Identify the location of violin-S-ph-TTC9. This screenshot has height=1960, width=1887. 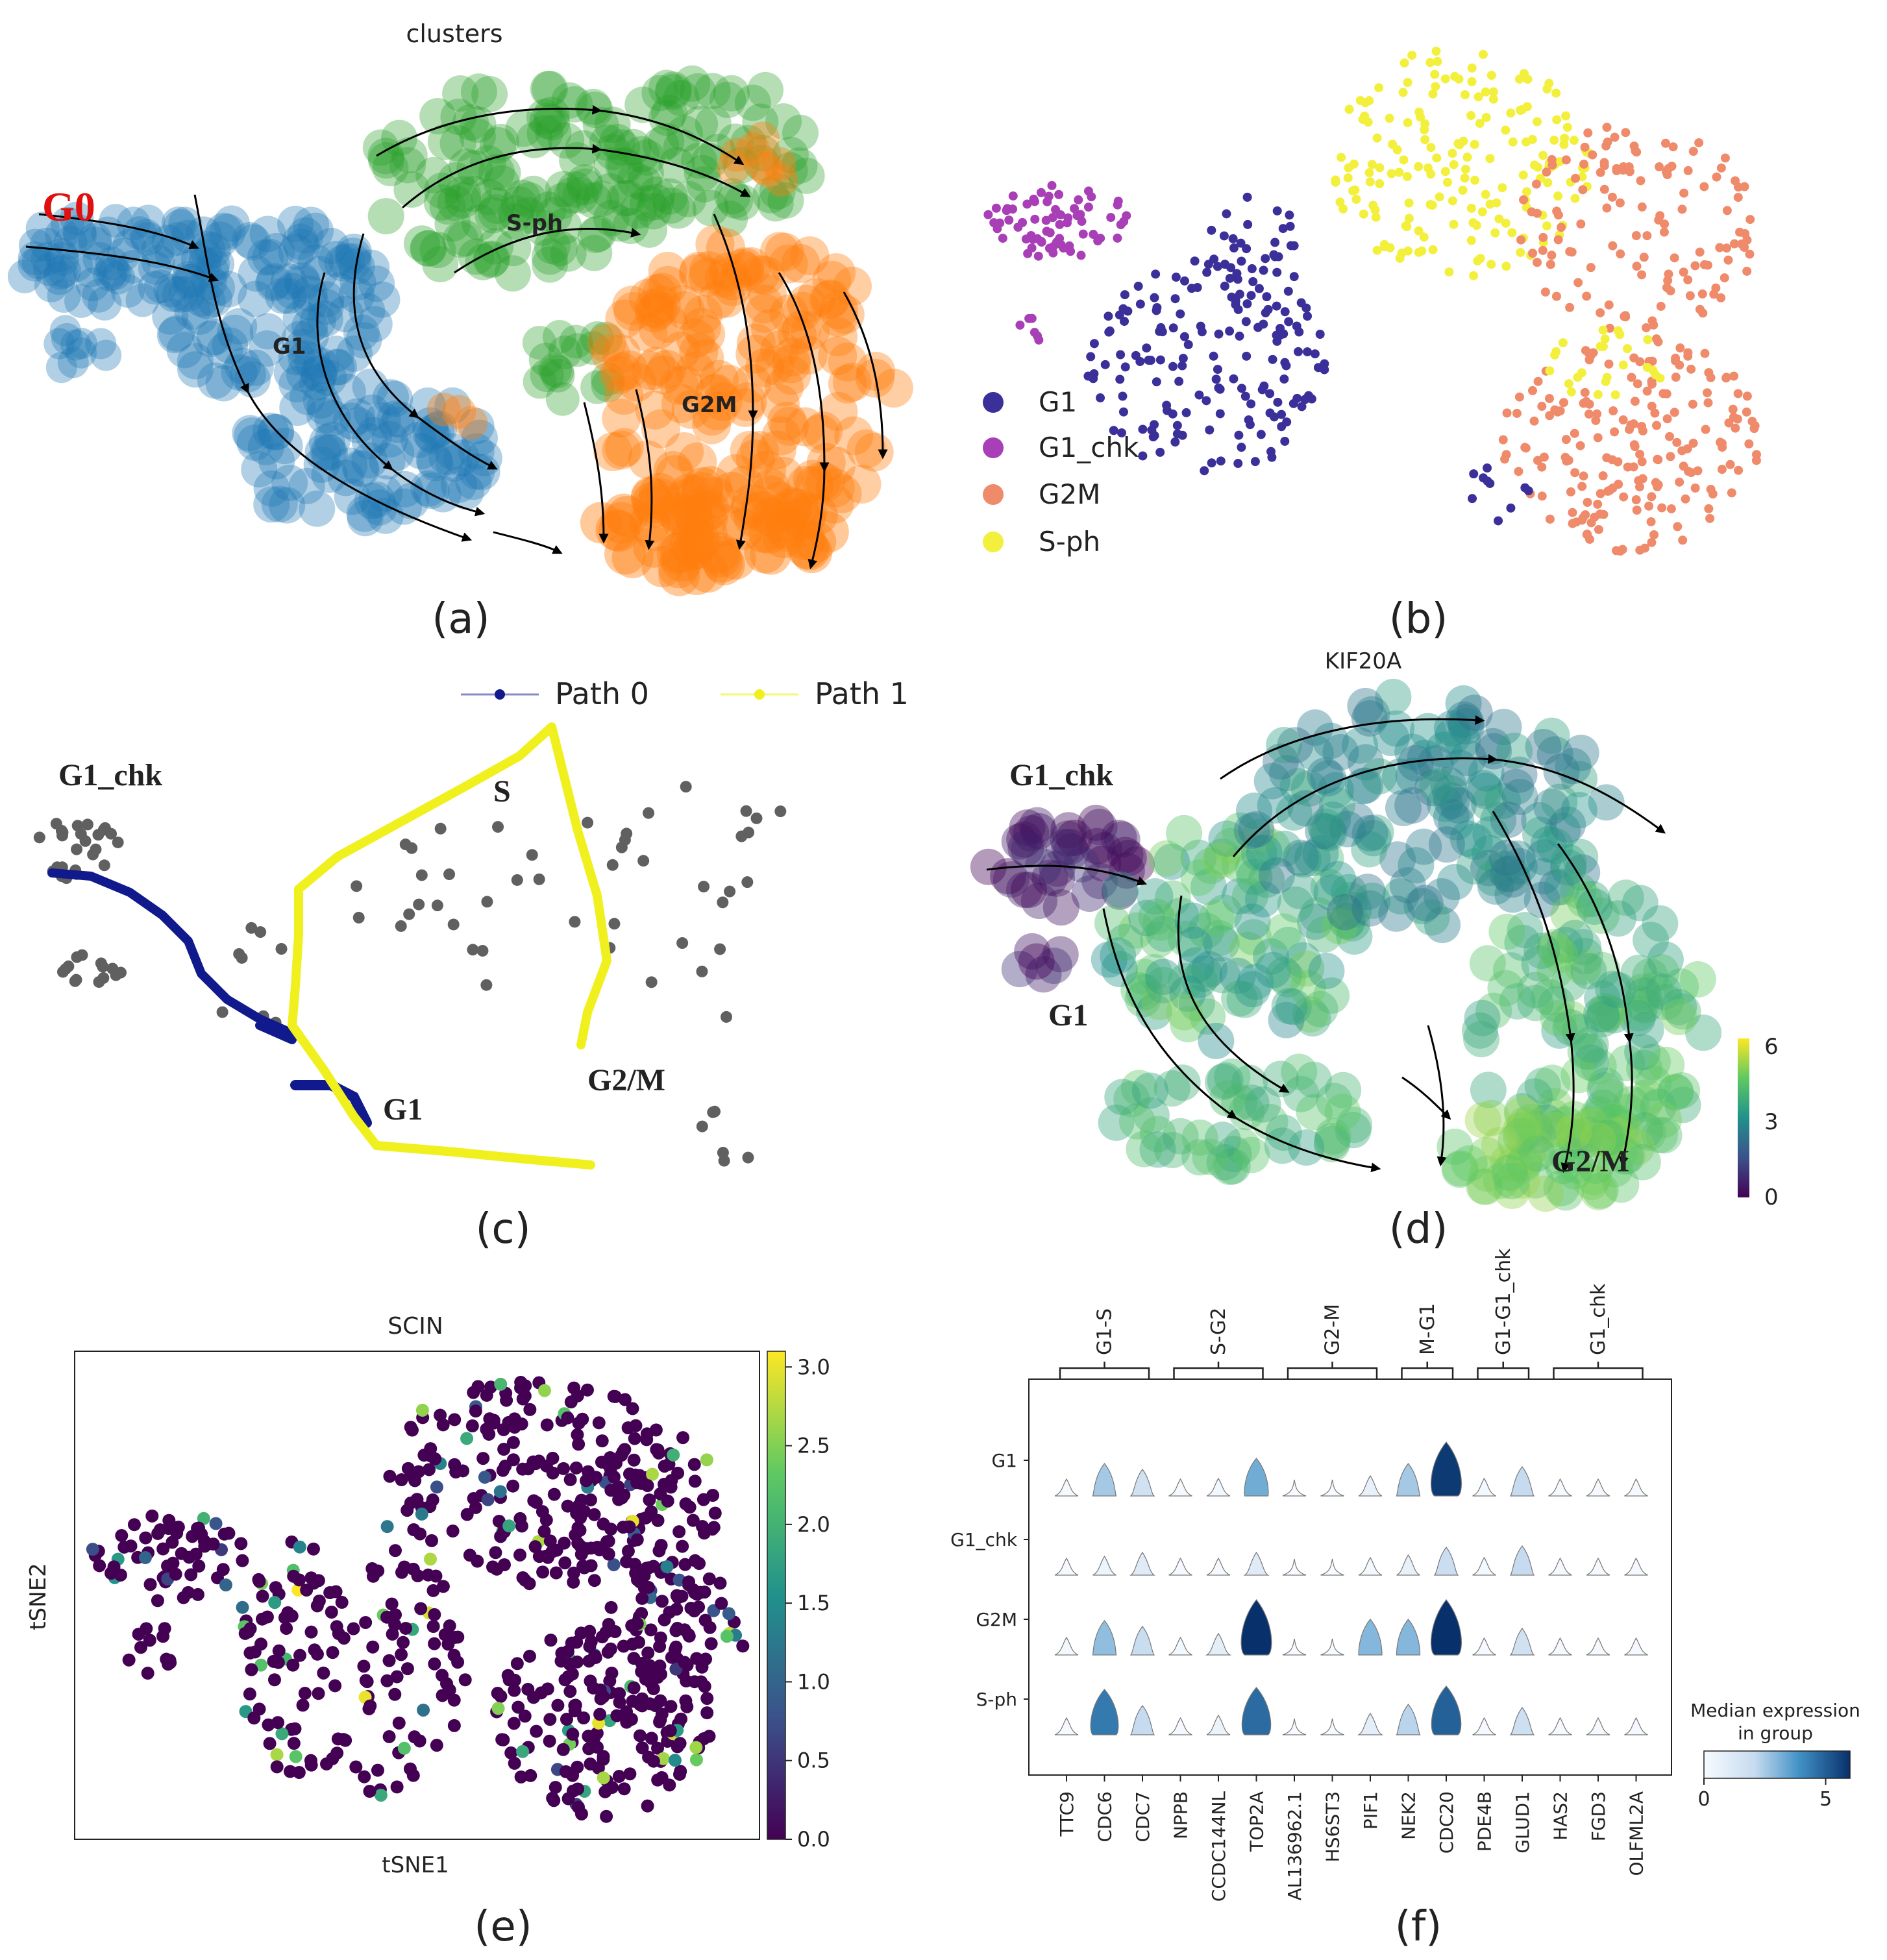
(1066, 1726).